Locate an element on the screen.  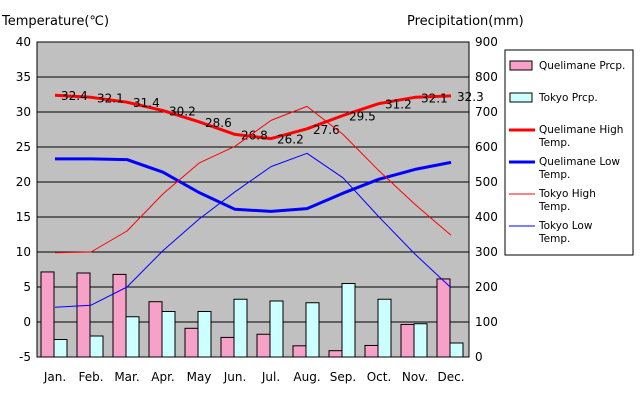
right-tick-label: 900 is located at coordinates (486, 42).